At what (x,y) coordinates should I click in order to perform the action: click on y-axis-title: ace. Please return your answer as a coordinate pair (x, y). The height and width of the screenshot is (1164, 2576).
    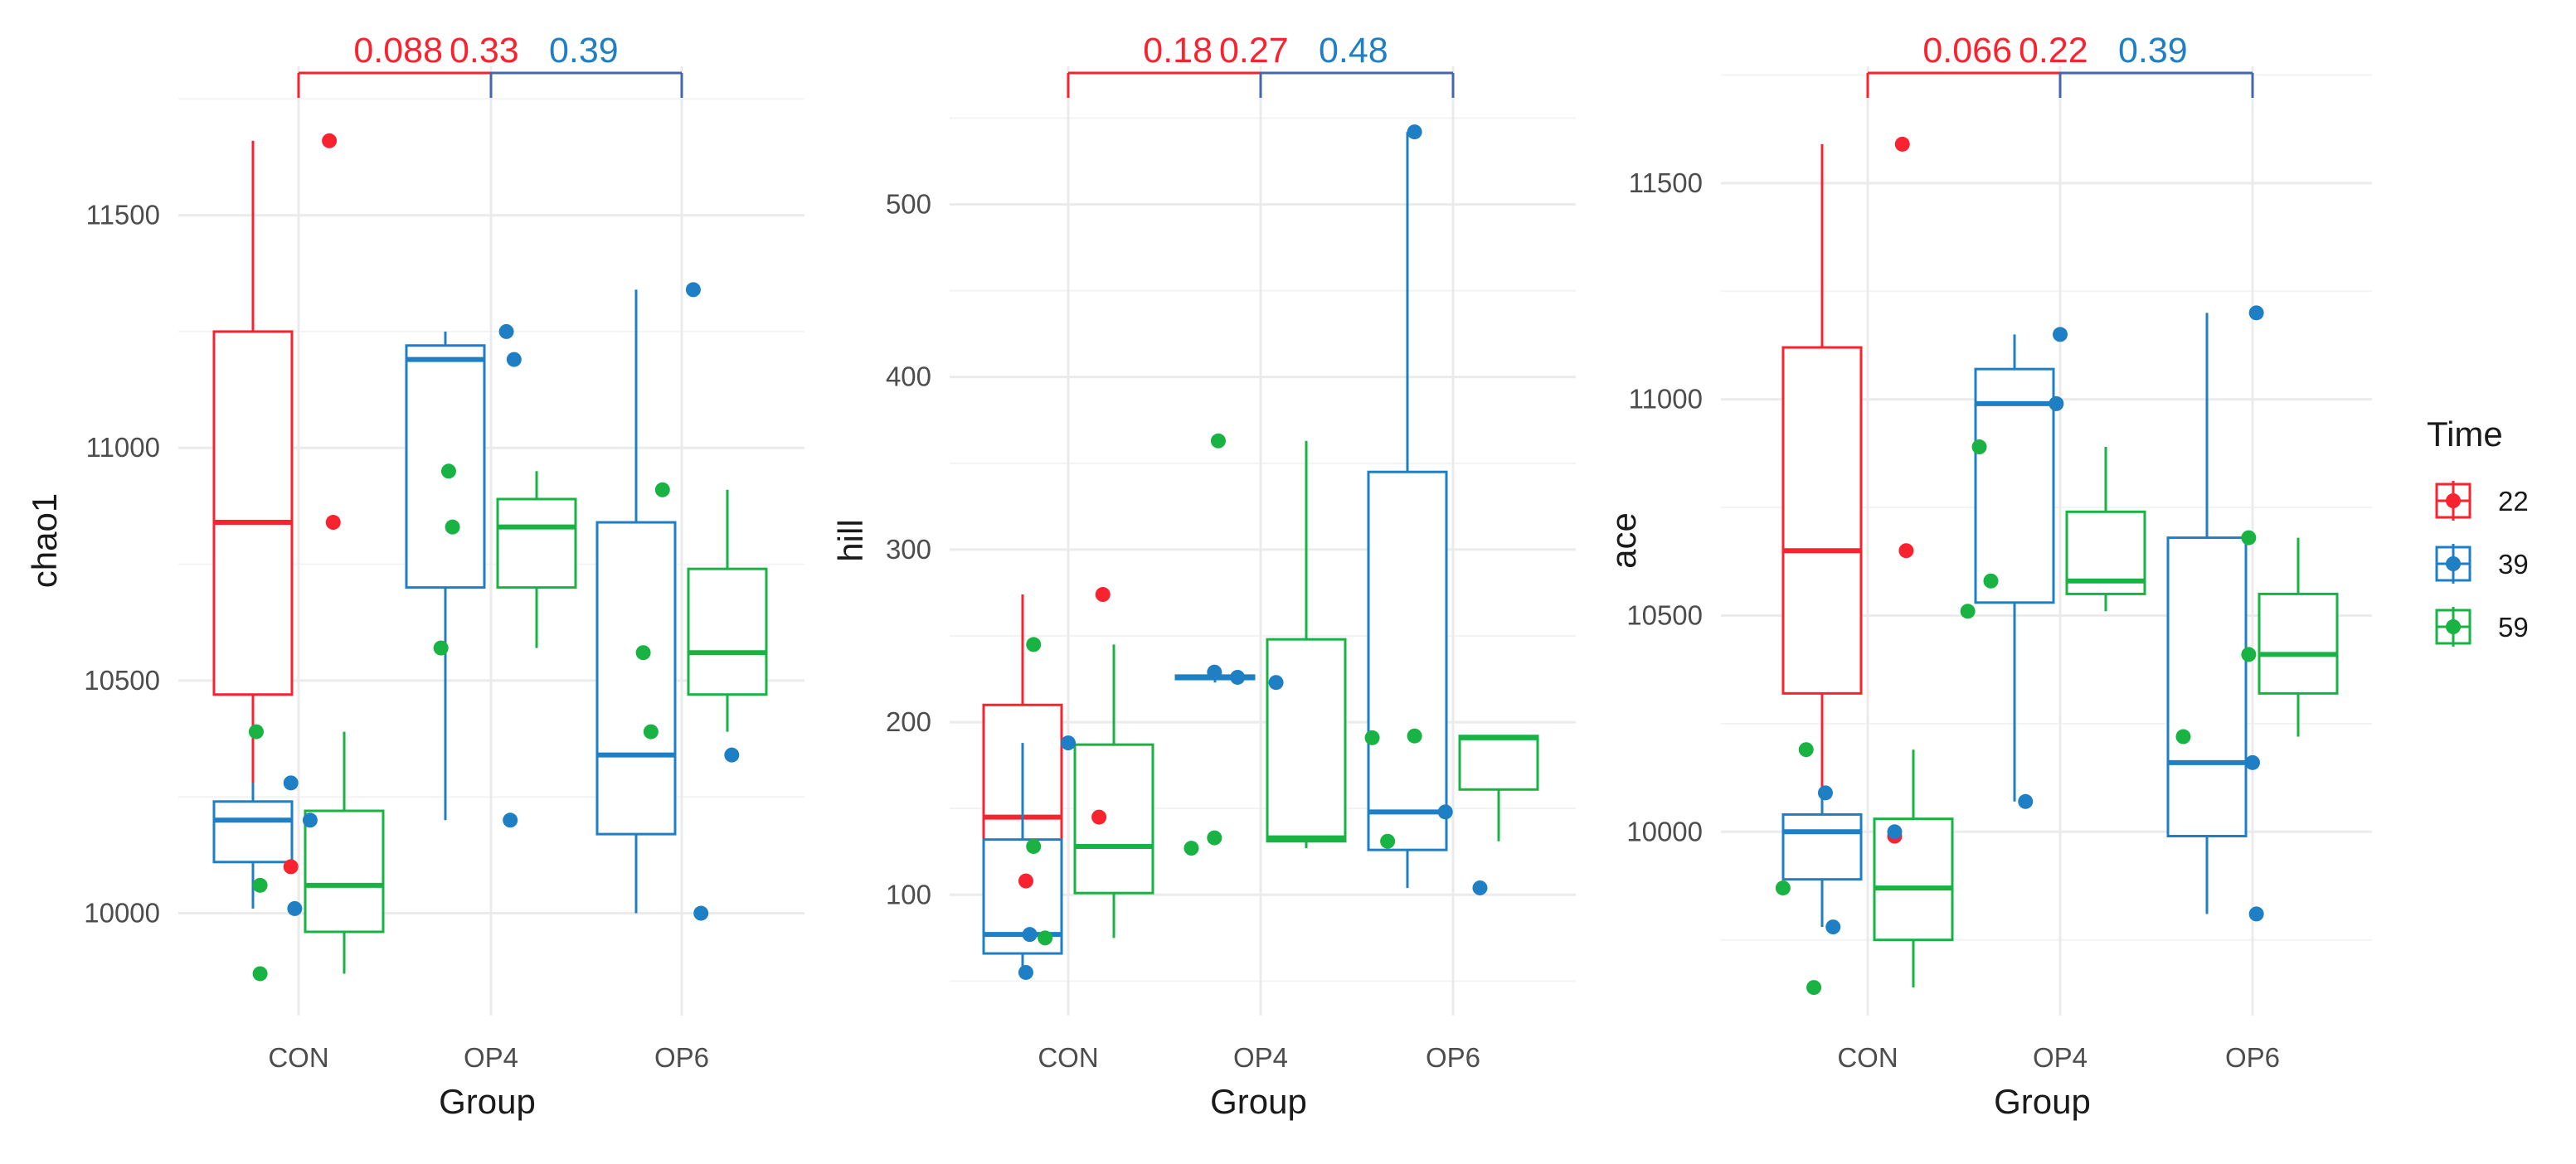
    Looking at the image, I should click on (1623, 540).